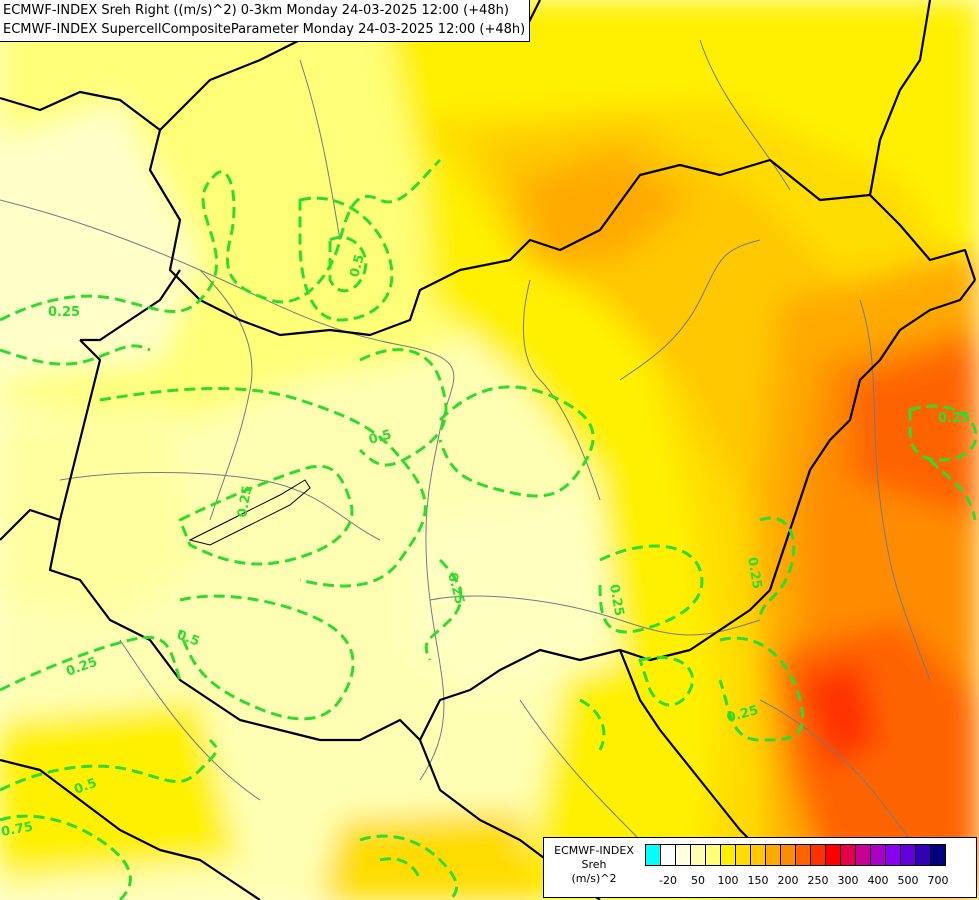 This screenshot has width=979, height=900. Describe the element at coordinates (908, 880) in the screenshot. I see `legend-tick-label: 500` at that location.